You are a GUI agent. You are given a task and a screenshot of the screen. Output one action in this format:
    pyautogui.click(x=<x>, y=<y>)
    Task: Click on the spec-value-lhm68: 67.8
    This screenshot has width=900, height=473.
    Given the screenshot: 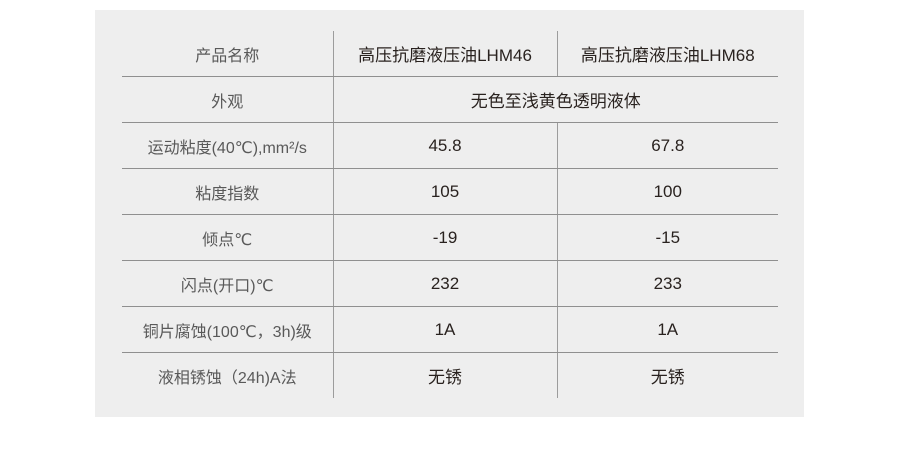 What is the action you would take?
    pyautogui.click(x=667, y=145)
    